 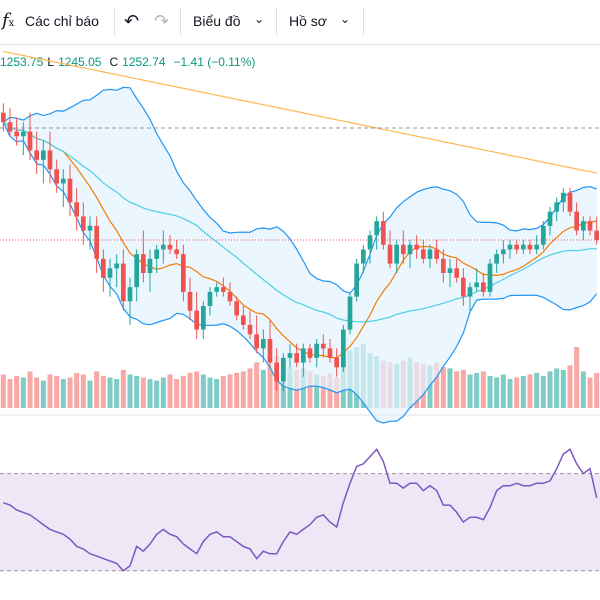 What do you see at coordinates (308, 21) in the screenshot?
I see `profile-menu-button: Hồ sơ` at bounding box center [308, 21].